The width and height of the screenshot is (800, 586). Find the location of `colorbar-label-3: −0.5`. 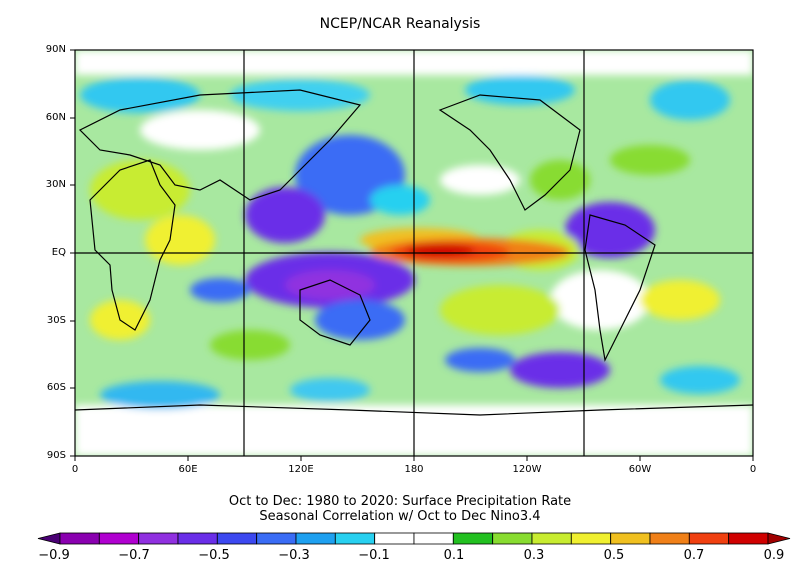

colorbar-label-3: −0.5 is located at coordinates (214, 555).